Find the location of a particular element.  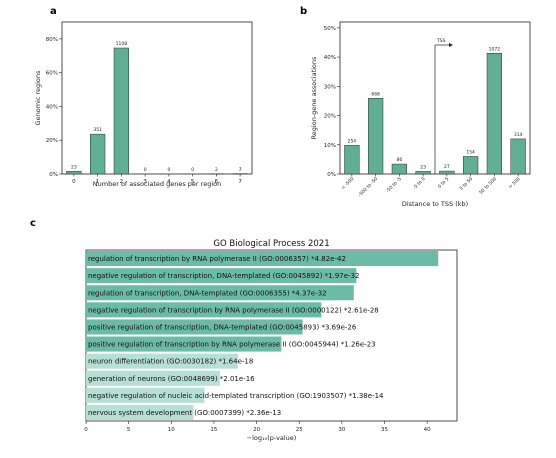

x-tick-label: 30 is located at coordinates (341, 430).